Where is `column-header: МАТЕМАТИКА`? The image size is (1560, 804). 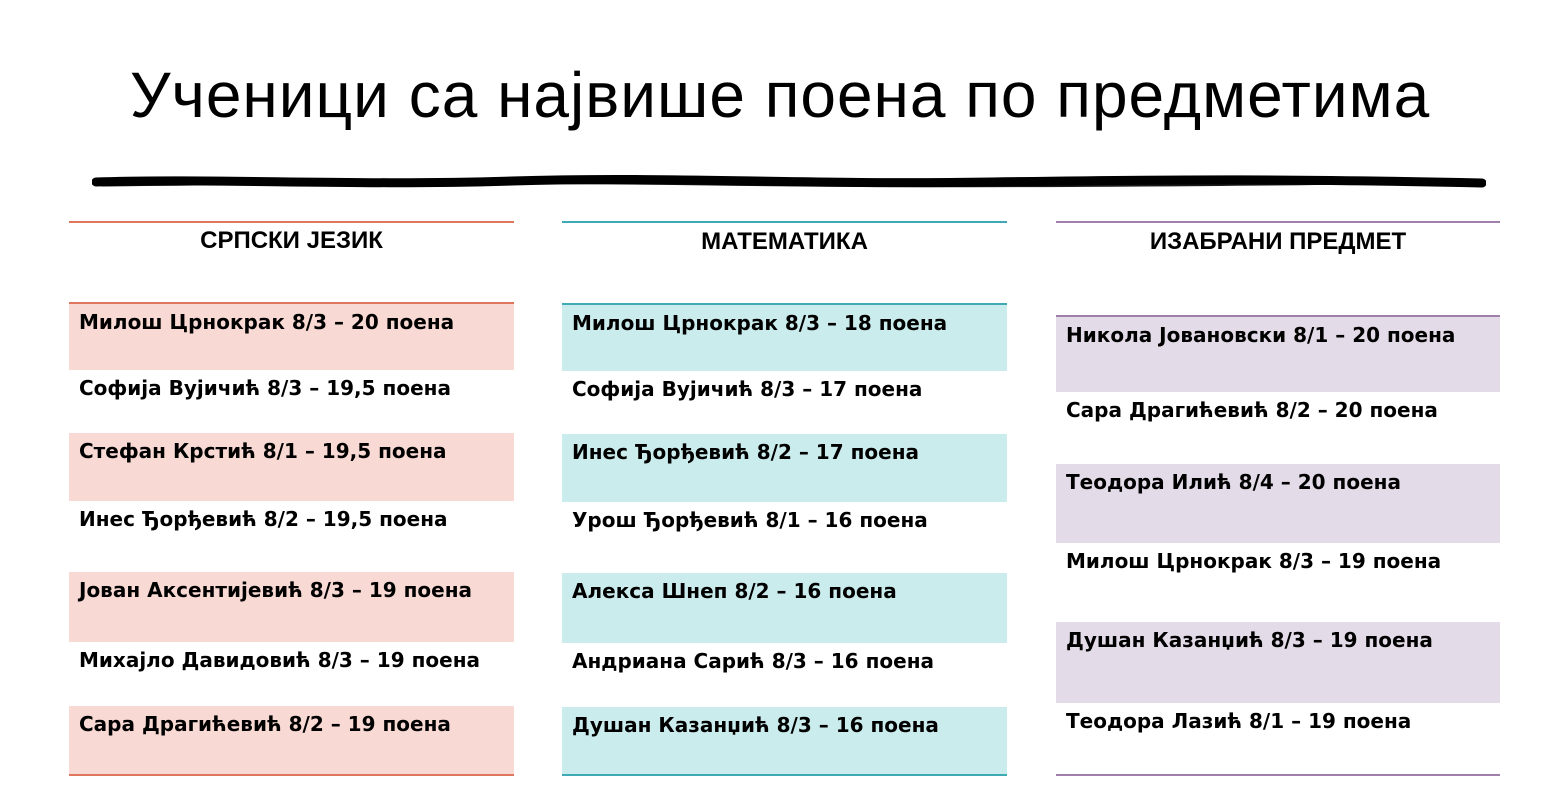 column-header: МАТЕМАТИКА is located at coordinates (784, 241).